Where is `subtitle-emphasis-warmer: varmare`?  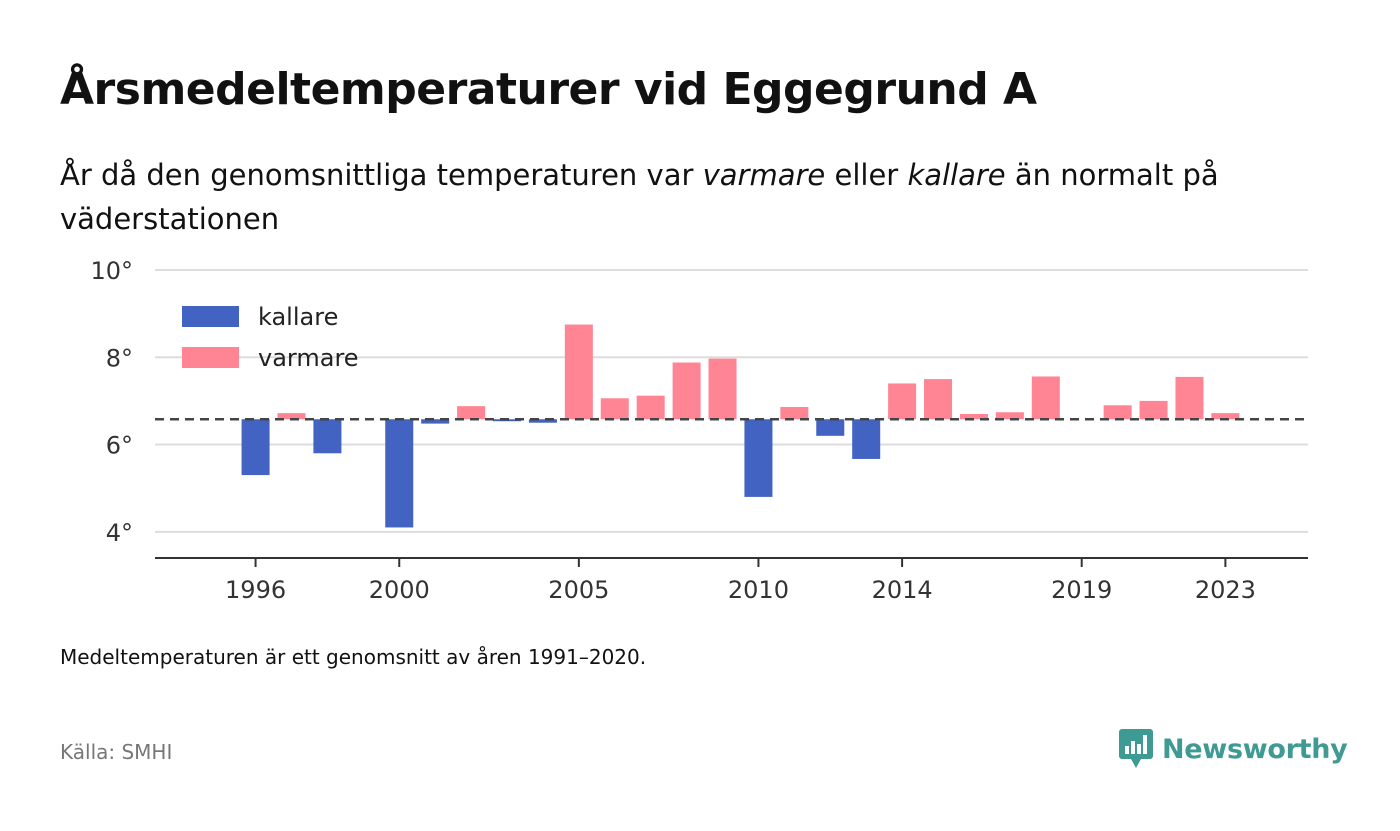 subtitle-emphasis-warmer: varmare is located at coordinates (764, 175).